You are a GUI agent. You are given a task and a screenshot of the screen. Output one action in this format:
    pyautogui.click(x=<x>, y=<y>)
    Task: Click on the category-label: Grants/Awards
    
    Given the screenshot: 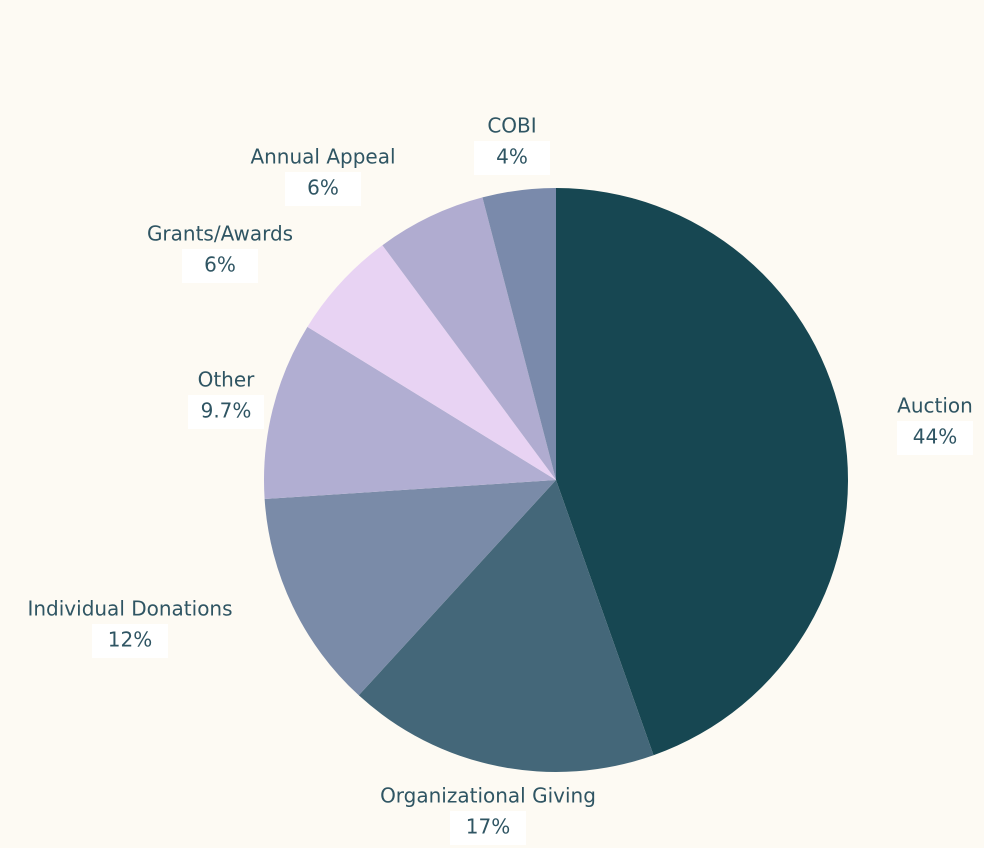 What is the action you would take?
    pyautogui.click(x=220, y=234)
    